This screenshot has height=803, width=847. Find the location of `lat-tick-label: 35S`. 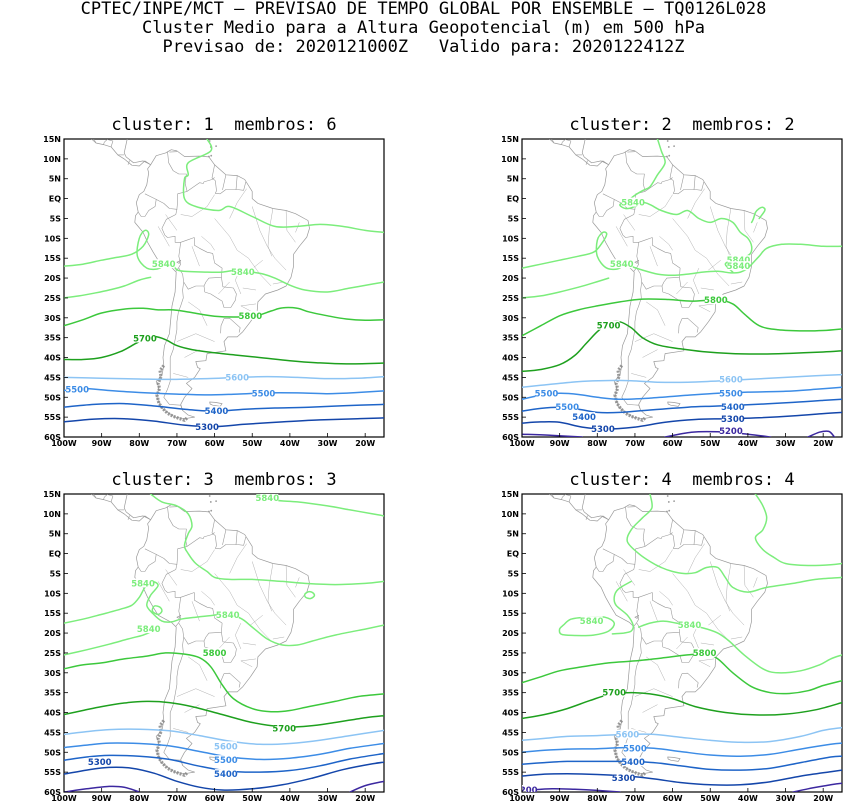

lat-tick-label: 35S is located at coordinates (510, 338).